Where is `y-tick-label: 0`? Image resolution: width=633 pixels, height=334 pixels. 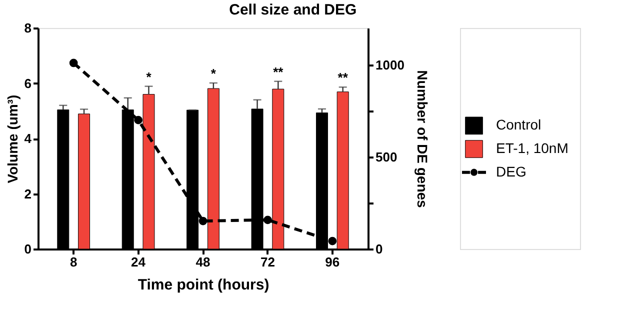 y-tick-label: 0 is located at coordinates (28, 249).